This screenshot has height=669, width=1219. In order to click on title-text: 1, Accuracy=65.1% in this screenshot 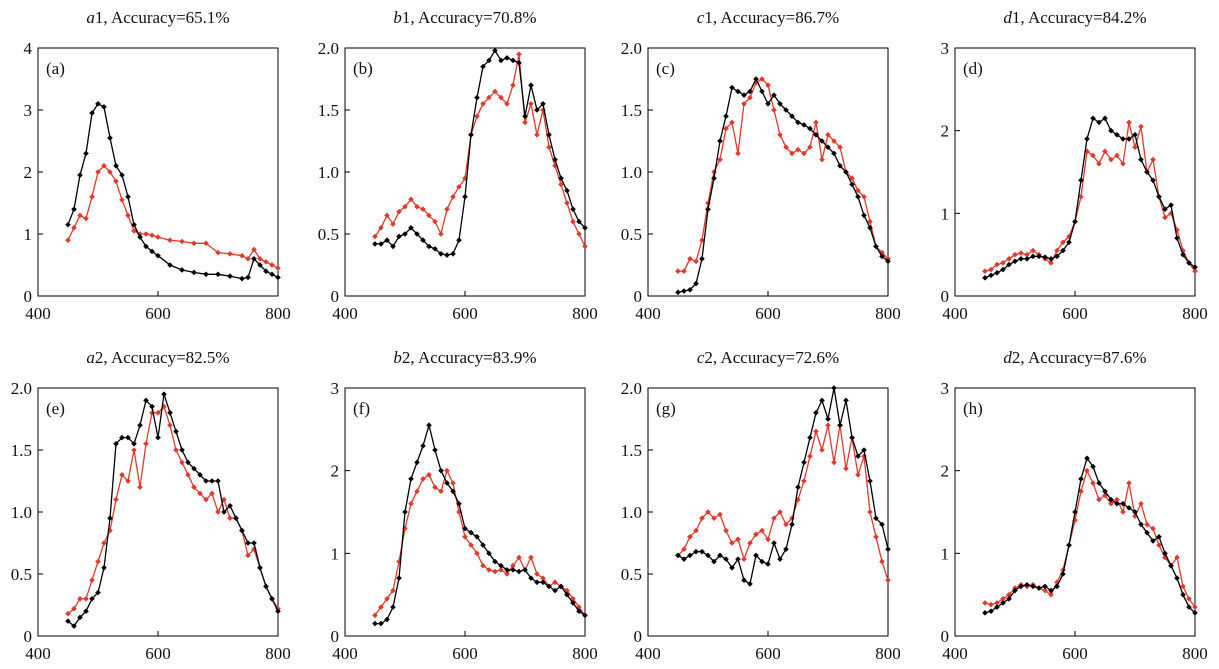, I will do `click(162, 17)`.